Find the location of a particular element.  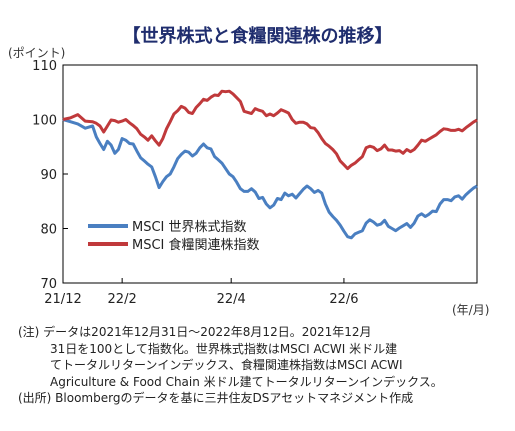

y-tick-label: 110 is located at coordinates (44, 66).